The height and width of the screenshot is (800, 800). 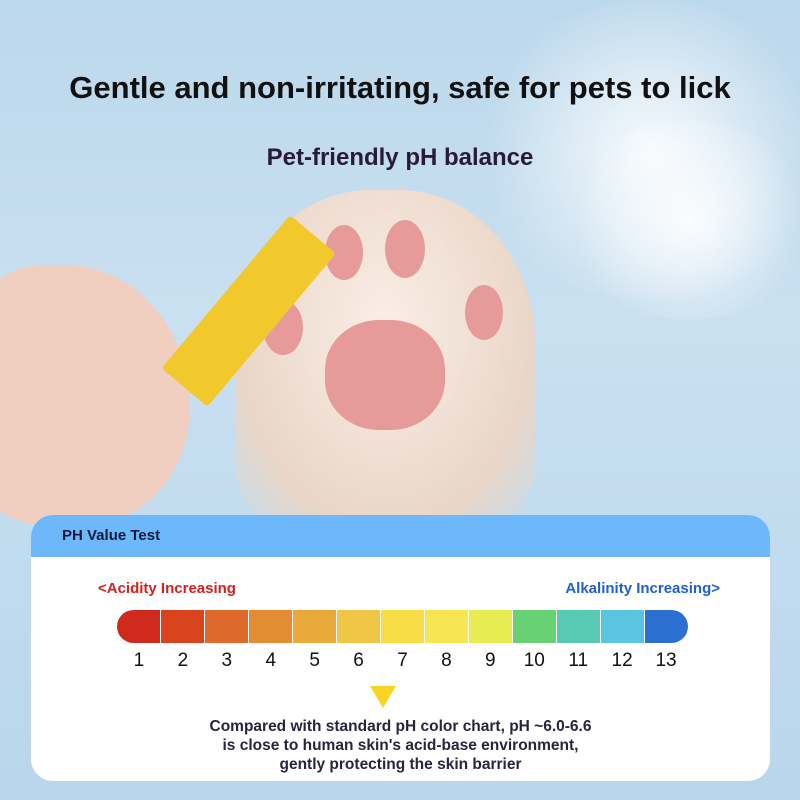 I want to click on ph-number: 4, so click(x=271, y=660).